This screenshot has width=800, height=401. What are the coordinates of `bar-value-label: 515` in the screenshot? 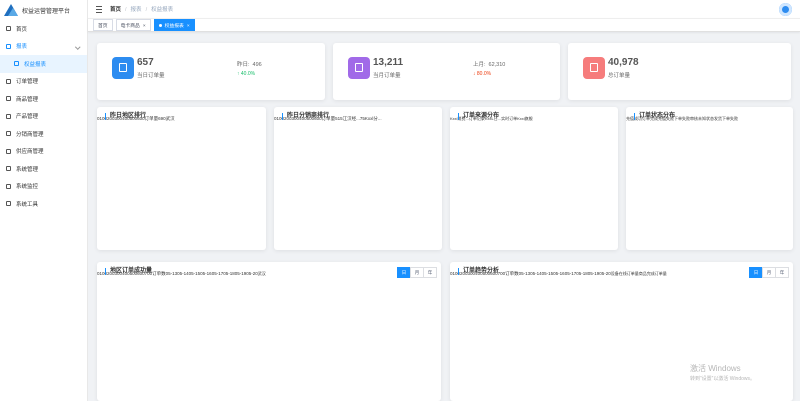 It's located at (339, 118).